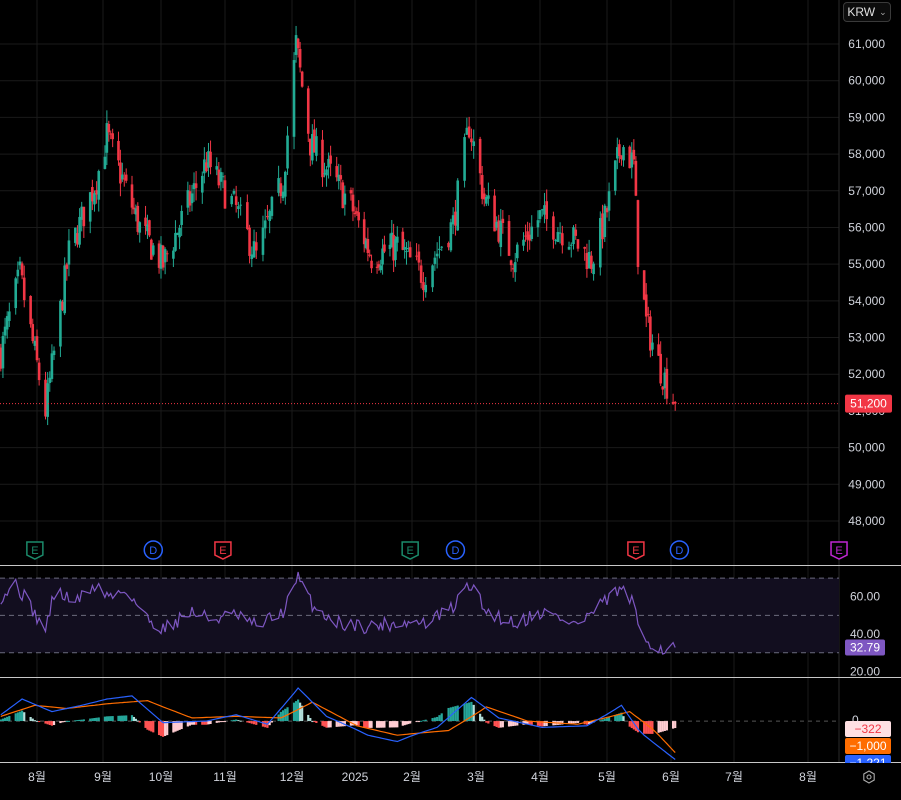 Image resolution: width=901 pixels, height=800 pixels. What do you see at coordinates (103, 777) in the screenshot?
I see `time-axis-label: 9월` at bounding box center [103, 777].